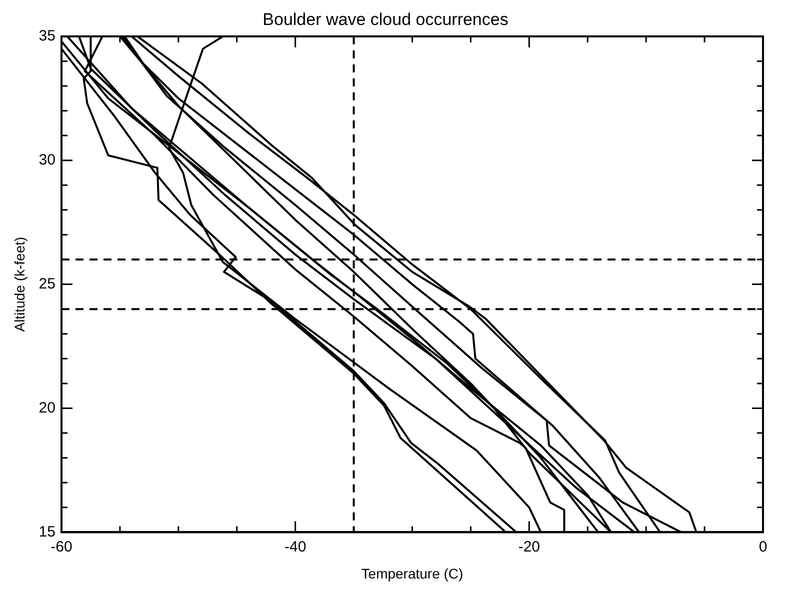 This screenshot has width=785, height=595. I want to click on y-tick-label: 30, so click(47, 159).